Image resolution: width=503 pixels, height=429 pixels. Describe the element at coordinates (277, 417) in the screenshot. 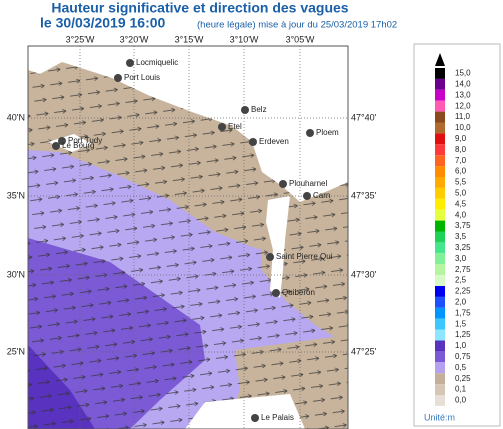

I see `place-label: Le Palais` at that location.